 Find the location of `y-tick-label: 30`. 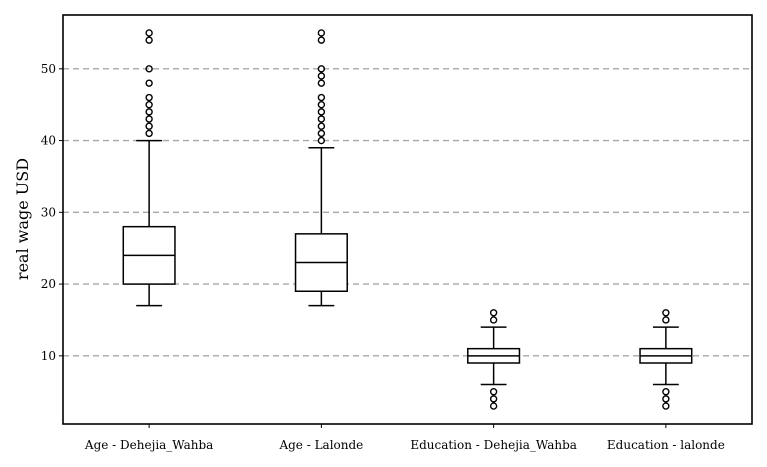

y-tick-label: 30 is located at coordinates (48, 212).